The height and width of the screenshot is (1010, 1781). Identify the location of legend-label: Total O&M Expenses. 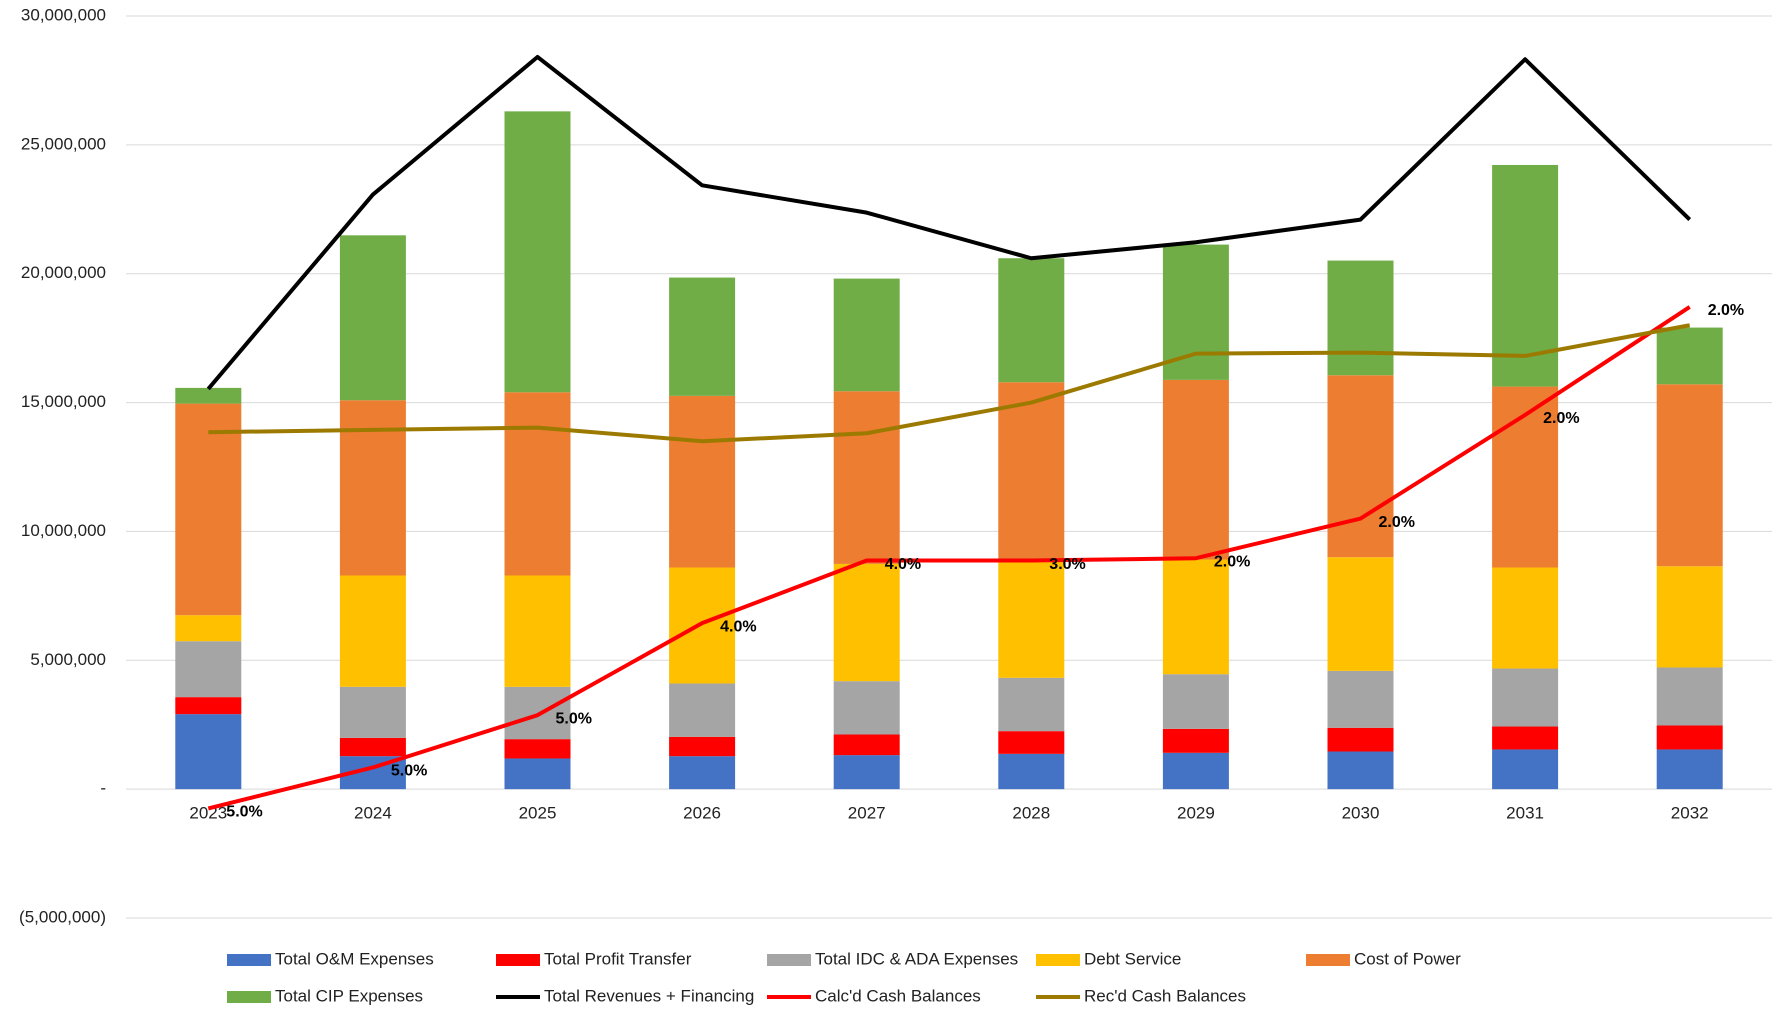
(354, 958).